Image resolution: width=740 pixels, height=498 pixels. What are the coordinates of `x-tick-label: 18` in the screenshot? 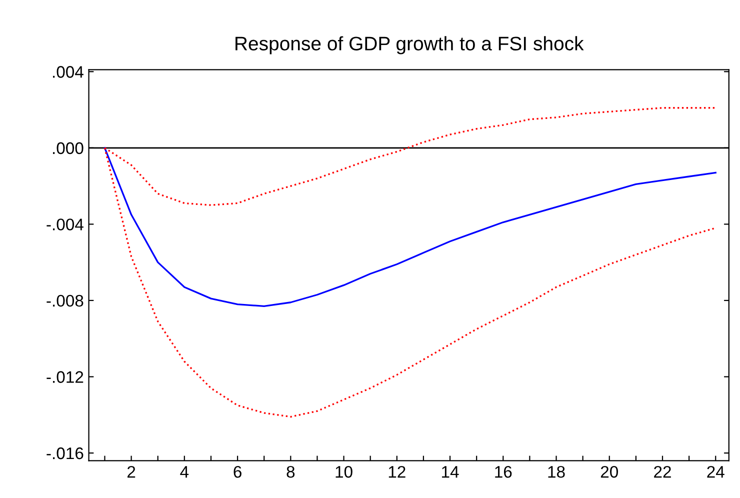 It's located at (556, 472).